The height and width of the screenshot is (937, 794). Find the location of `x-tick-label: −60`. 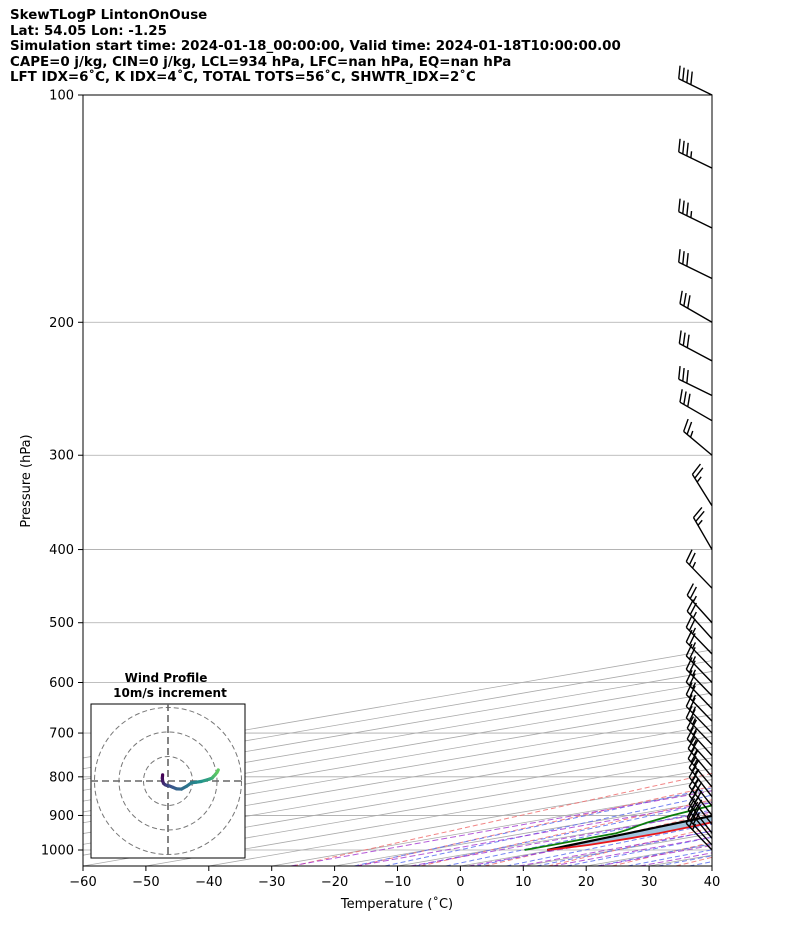

x-tick-label: −60 is located at coordinates (82, 882).